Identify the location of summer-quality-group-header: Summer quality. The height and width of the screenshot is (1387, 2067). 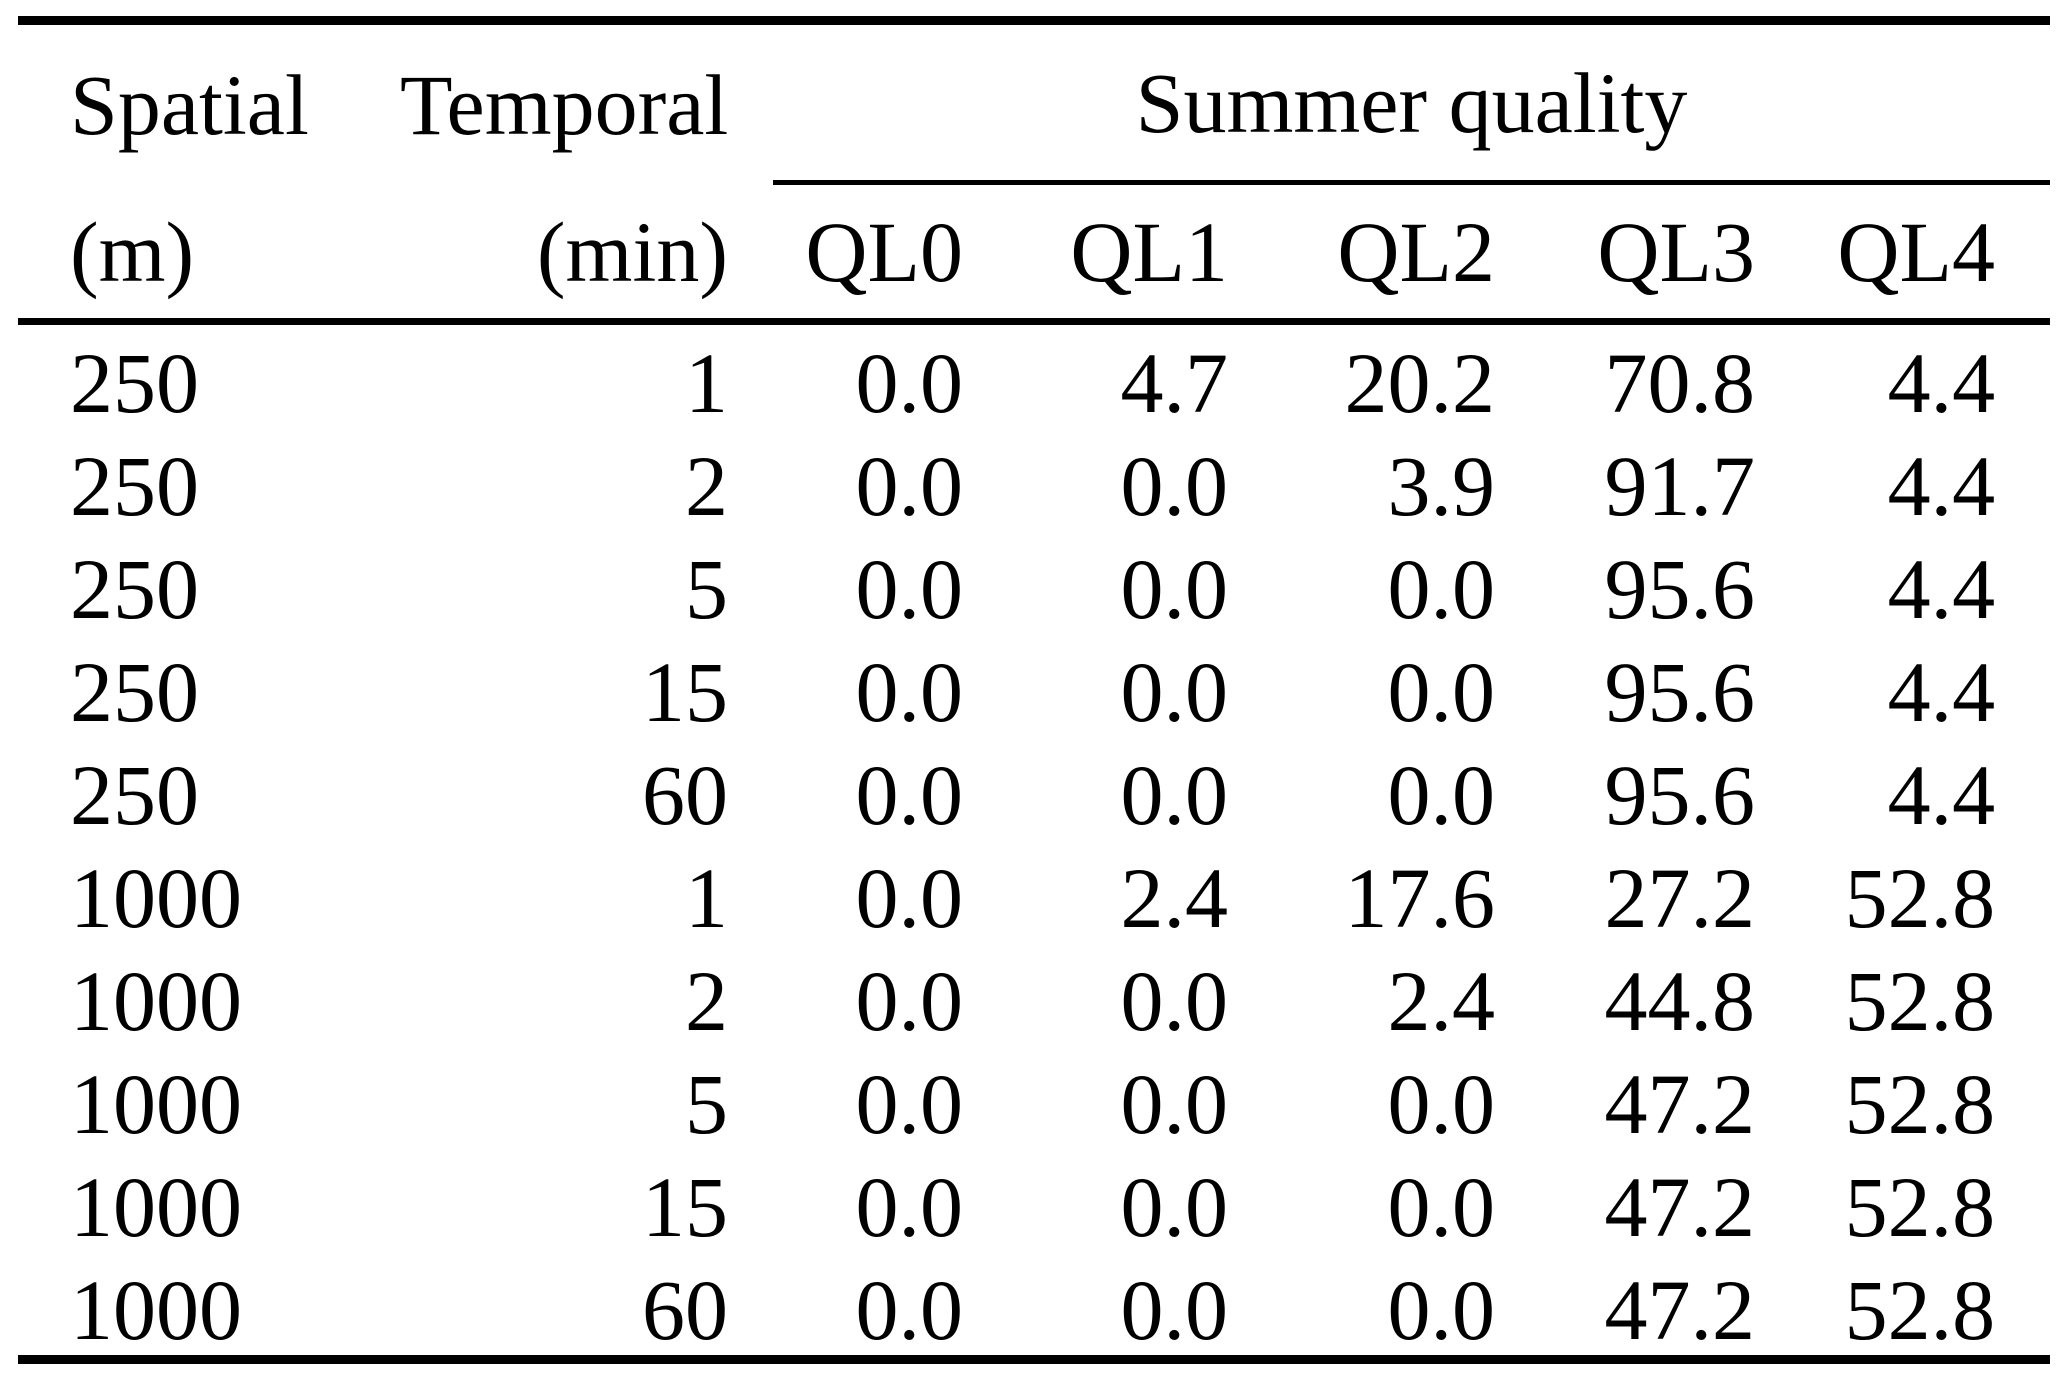
(1389, 105).